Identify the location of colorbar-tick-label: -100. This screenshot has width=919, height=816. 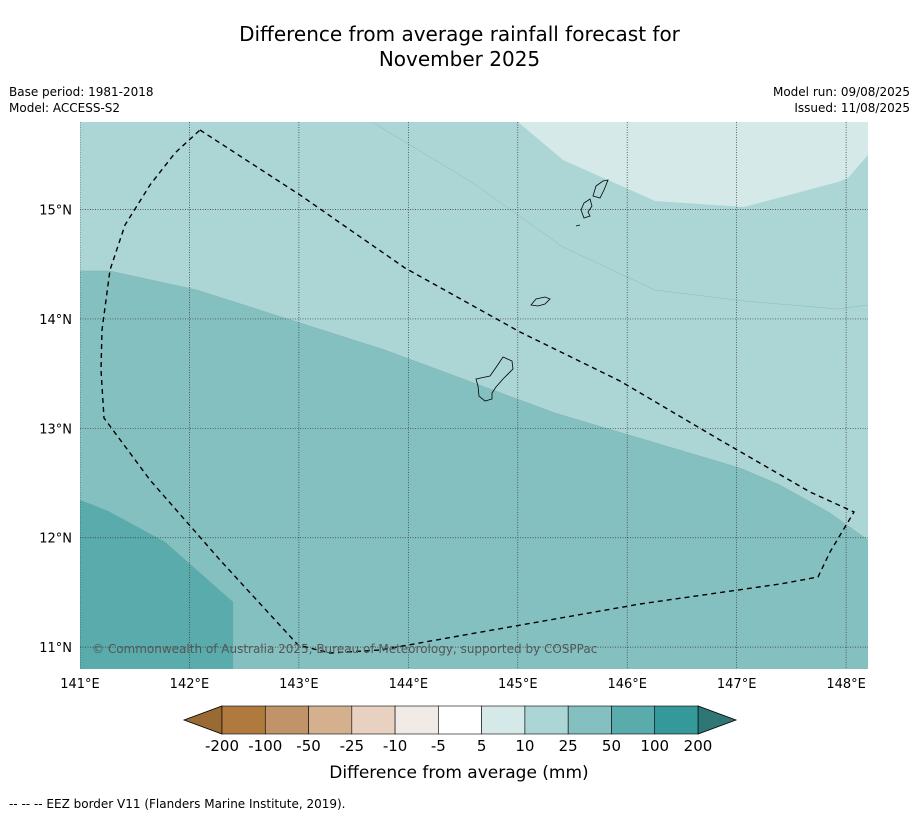
(265, 746).